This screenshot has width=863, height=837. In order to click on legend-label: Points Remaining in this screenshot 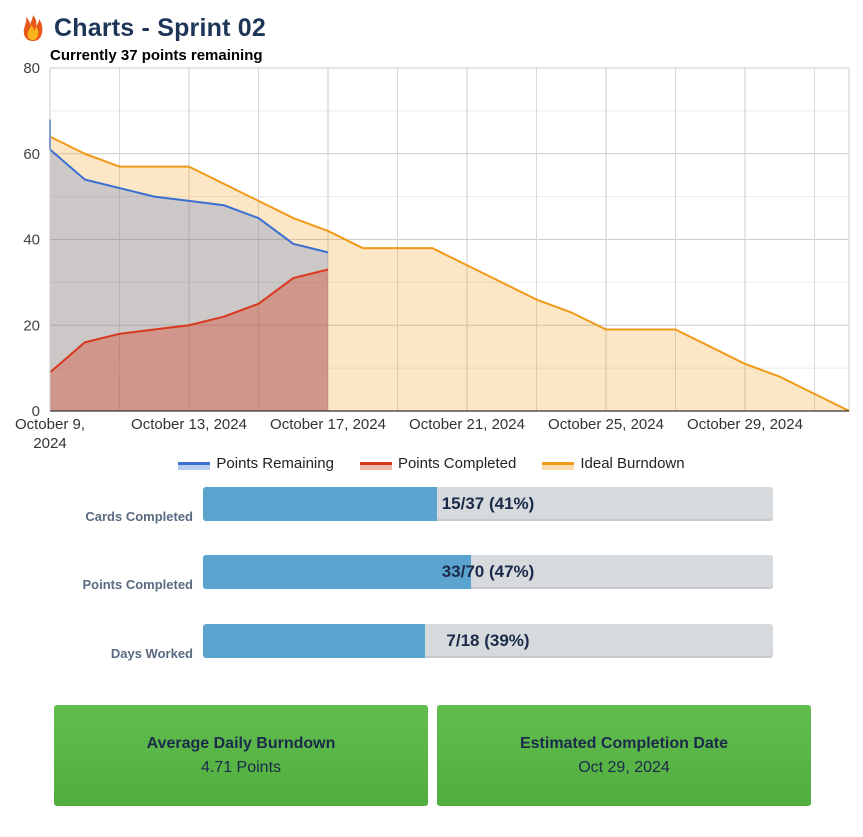, I will do `click(275, 463)`.